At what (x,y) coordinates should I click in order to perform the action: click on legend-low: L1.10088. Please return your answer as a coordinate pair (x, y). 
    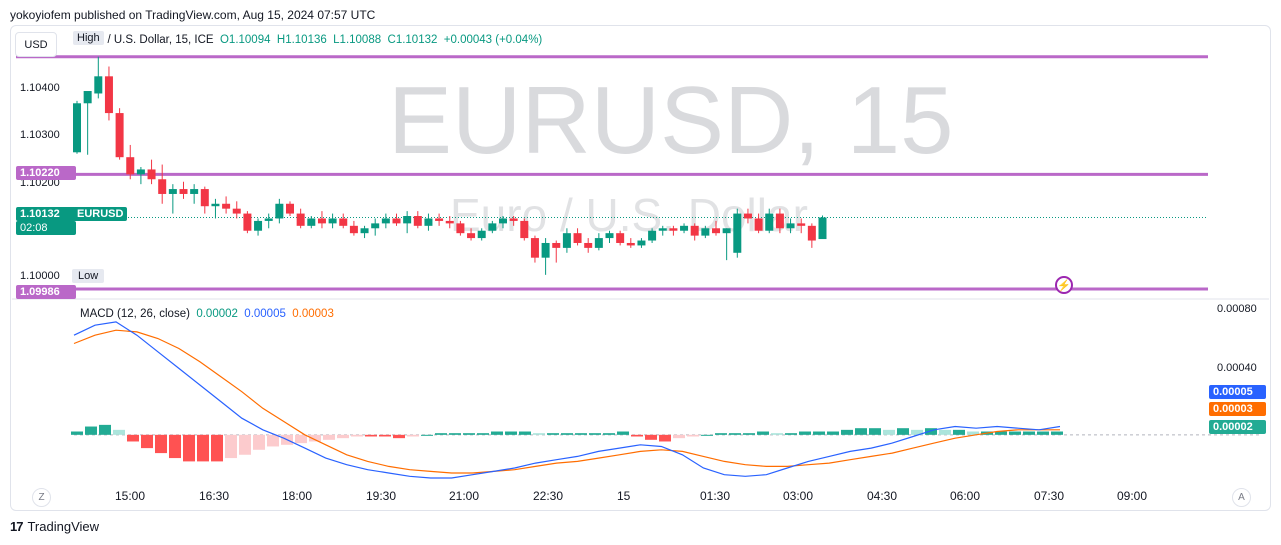
    Looking at the image, I should click on (357, 40).